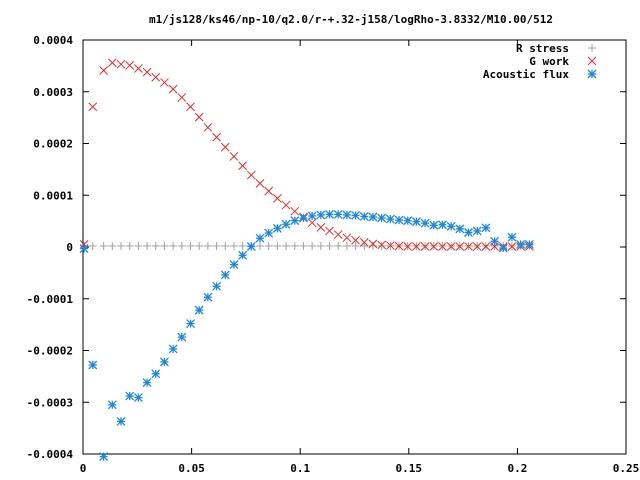 The height and width of the screenshot is (480, 640). I want to click on y-tick-label: 0, so click(69, 247).